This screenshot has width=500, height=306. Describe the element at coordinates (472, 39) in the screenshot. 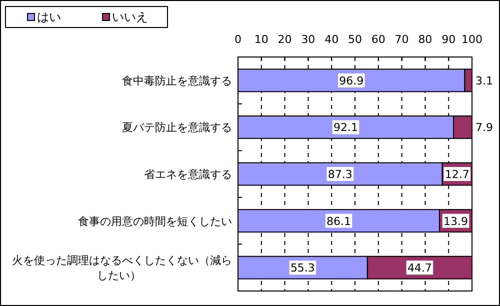

I see `x-tick-label: 100` at that location.